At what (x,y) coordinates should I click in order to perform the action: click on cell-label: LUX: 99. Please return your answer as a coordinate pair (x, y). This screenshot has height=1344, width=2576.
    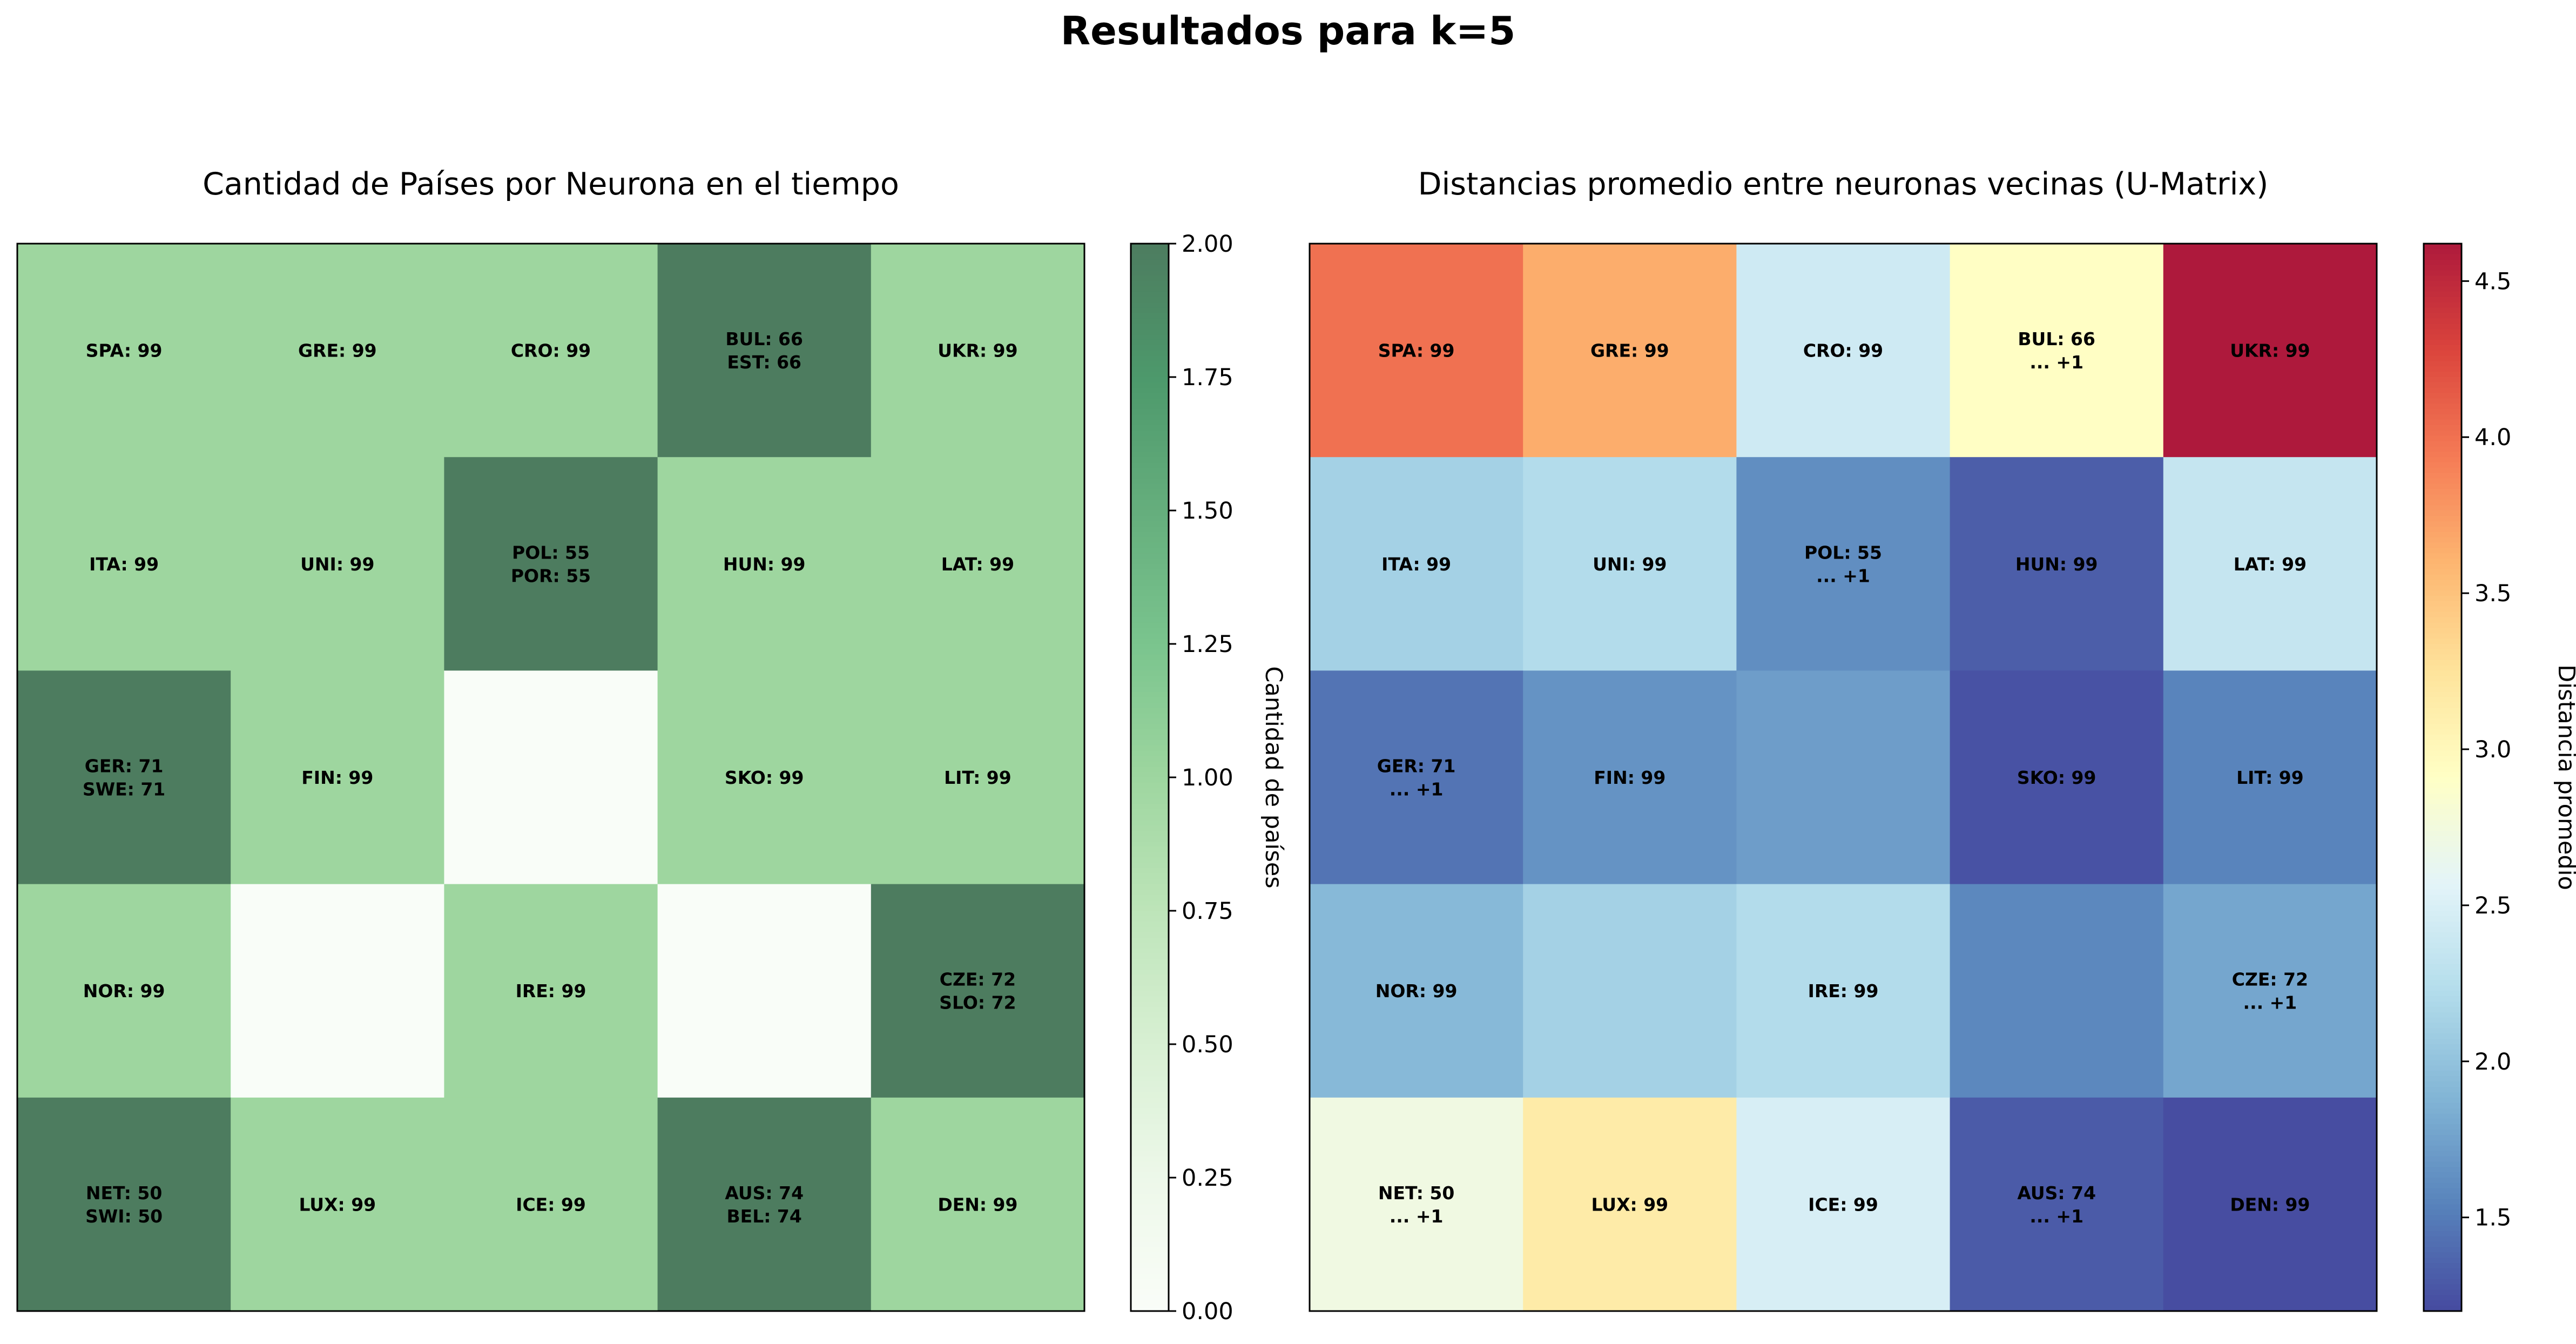
    Looking at the image, I should click on (337, 1205).